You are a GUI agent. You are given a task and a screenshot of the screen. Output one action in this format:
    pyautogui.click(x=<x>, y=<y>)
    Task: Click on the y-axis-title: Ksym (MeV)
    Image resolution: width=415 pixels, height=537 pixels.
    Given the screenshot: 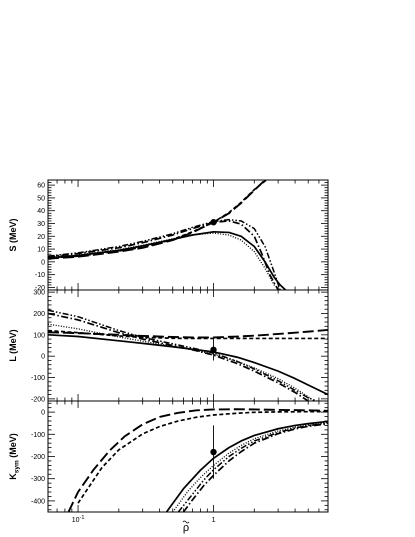 What is the action you would take?
    pyautogui.click(x=14, y=456)
    